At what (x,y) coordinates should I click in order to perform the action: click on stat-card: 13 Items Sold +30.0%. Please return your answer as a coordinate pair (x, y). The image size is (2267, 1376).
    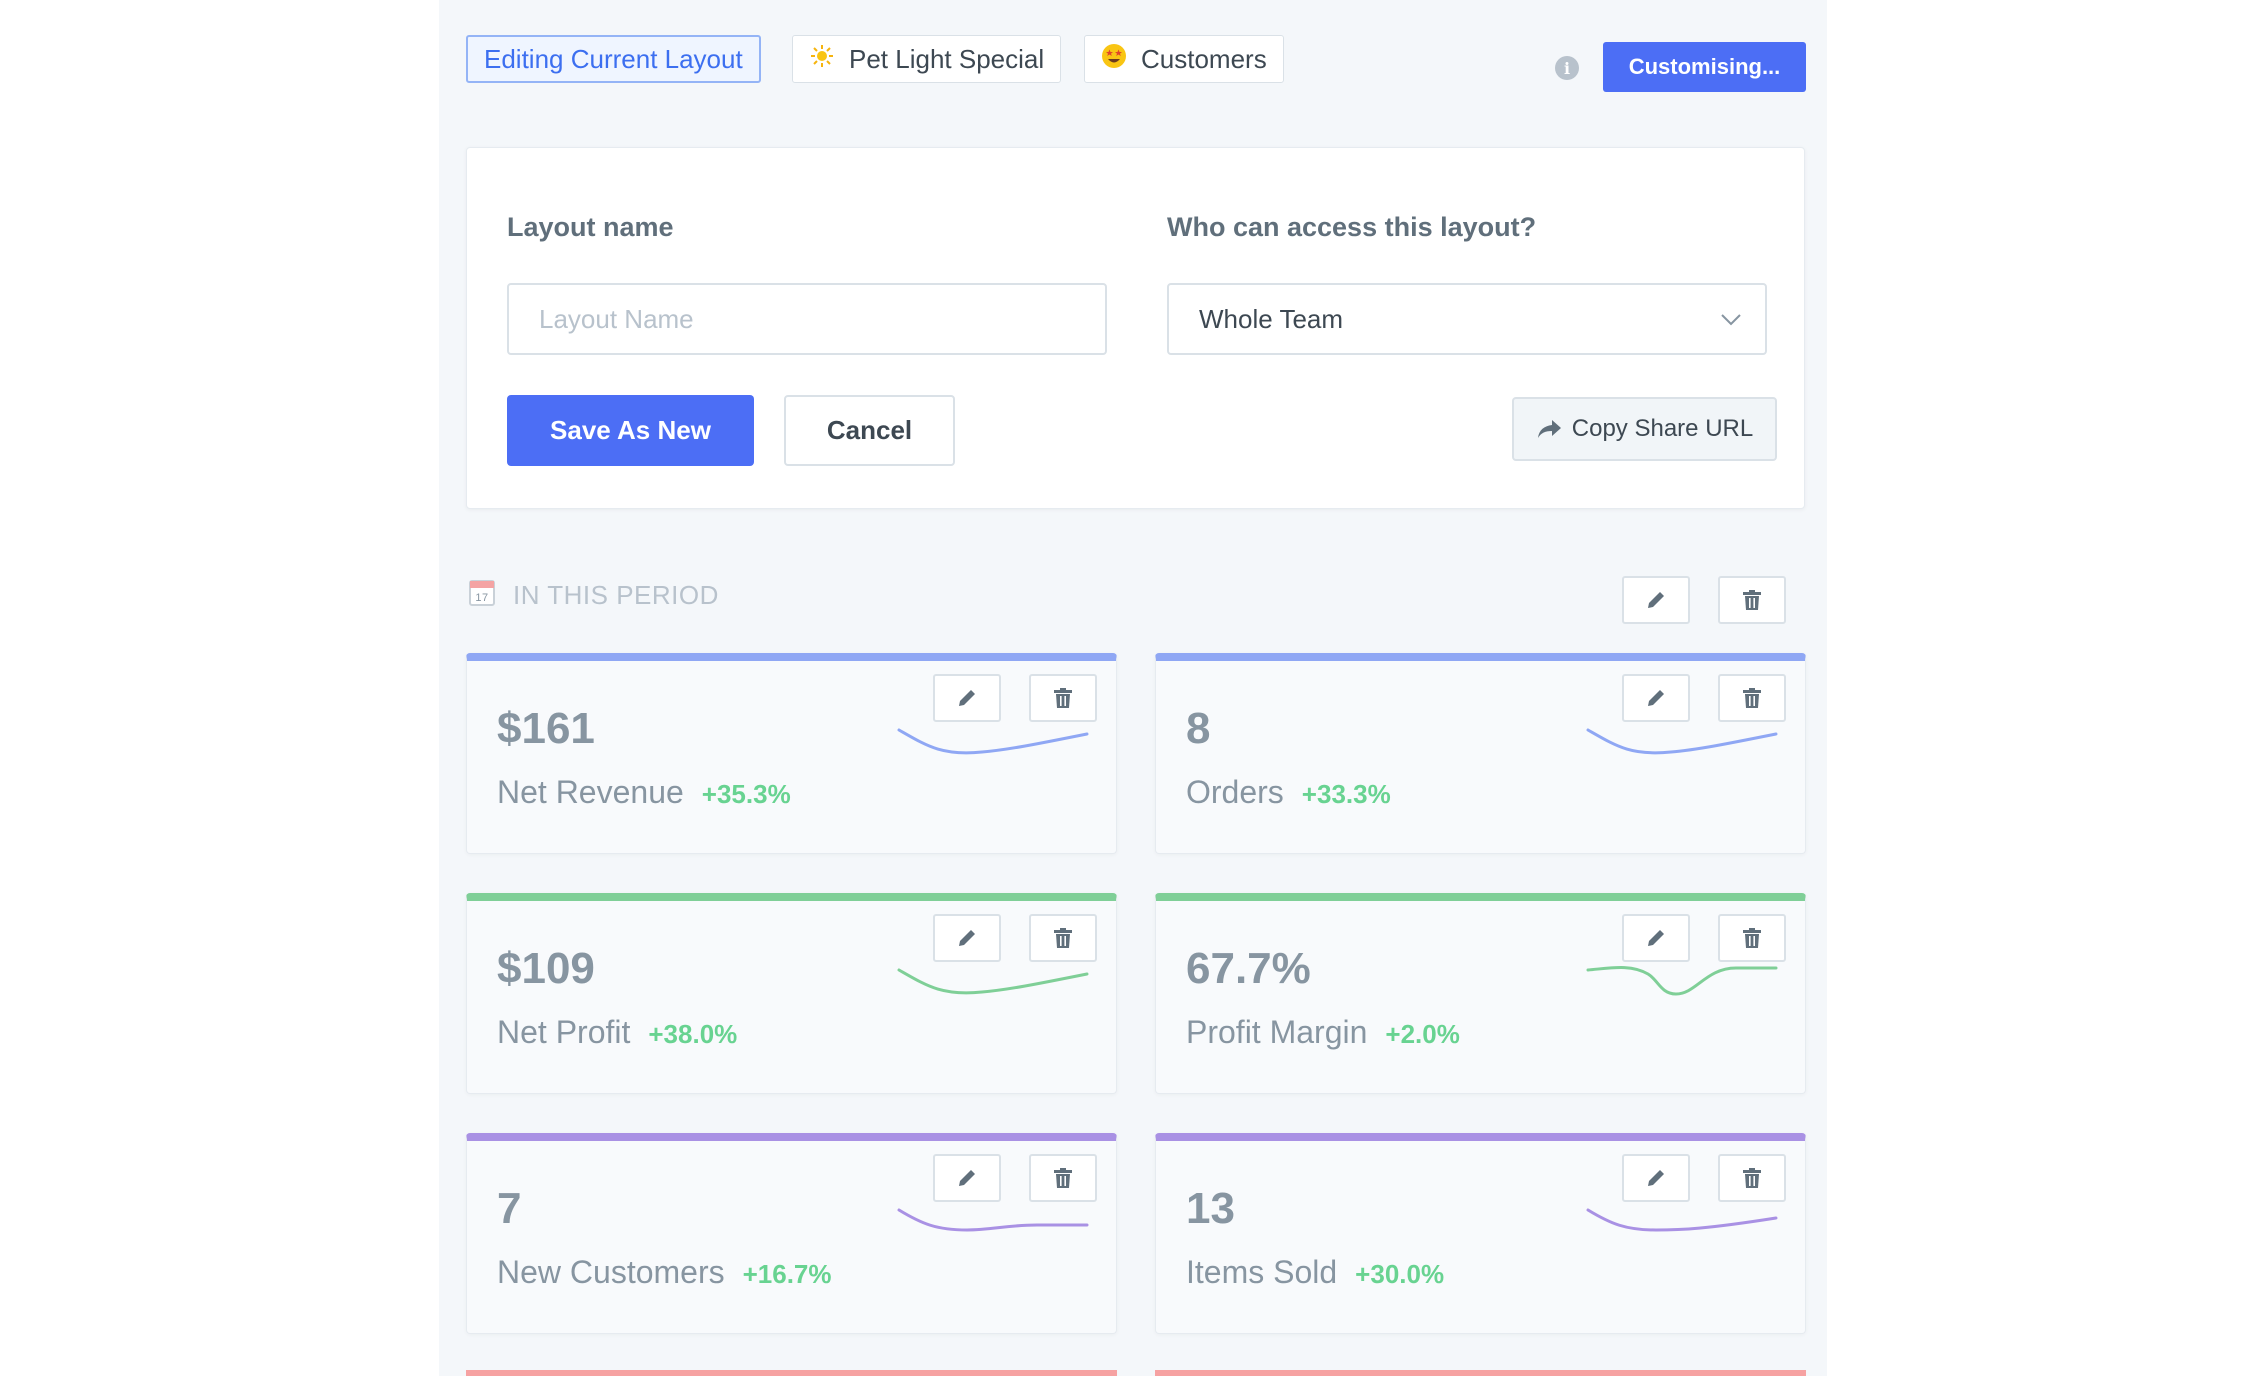
    Looking at the image, I should click on (1480, 1233).